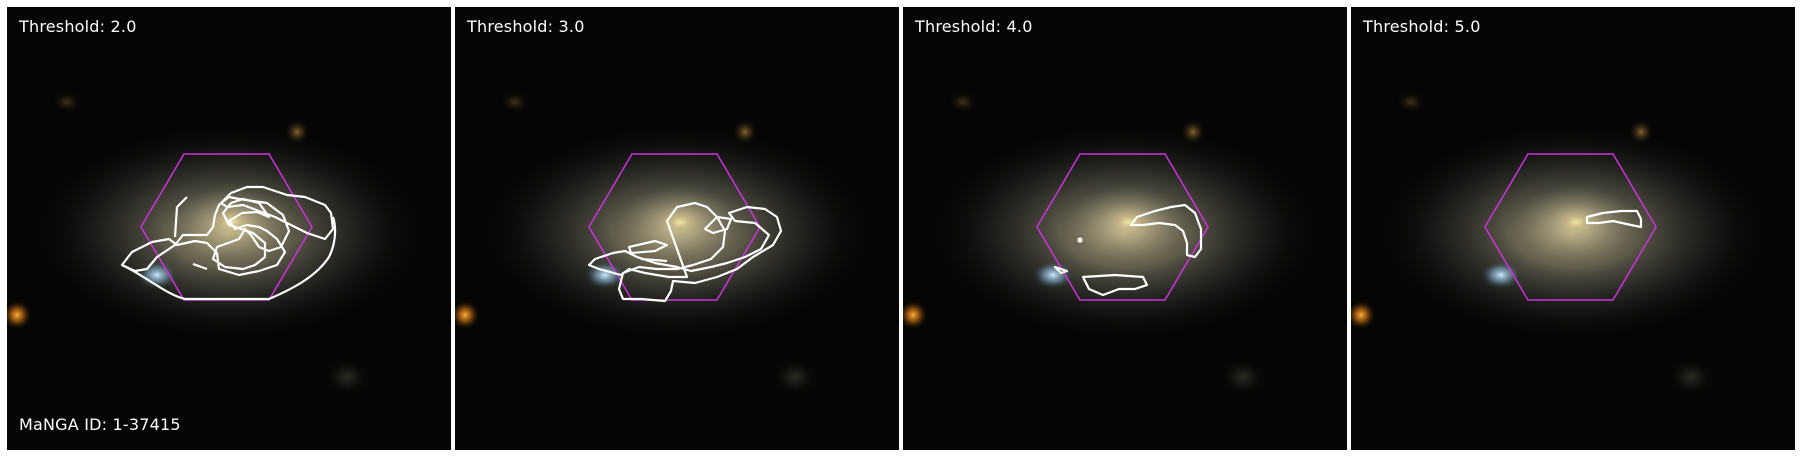  Describe the element at coordinates (974, 26) in the screenshot. I see `panel-title: Threshold: 4.0` at that location.